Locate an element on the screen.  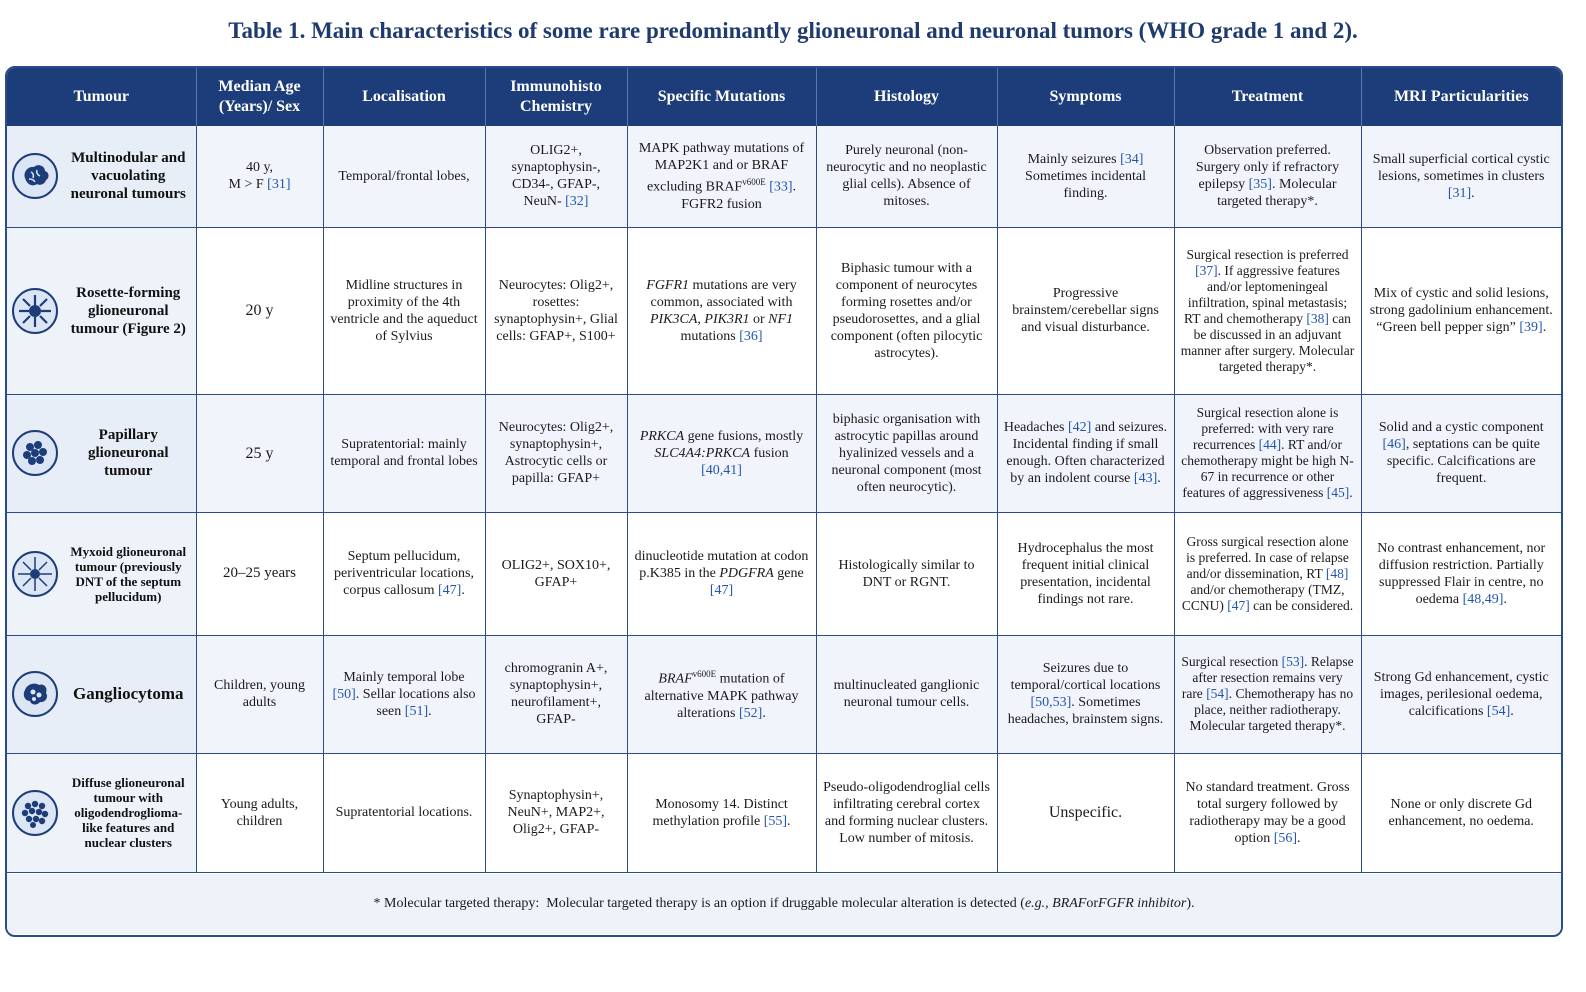
tumour-name: Papillary glioneuronal tumour is located at coordinates (128, 453).